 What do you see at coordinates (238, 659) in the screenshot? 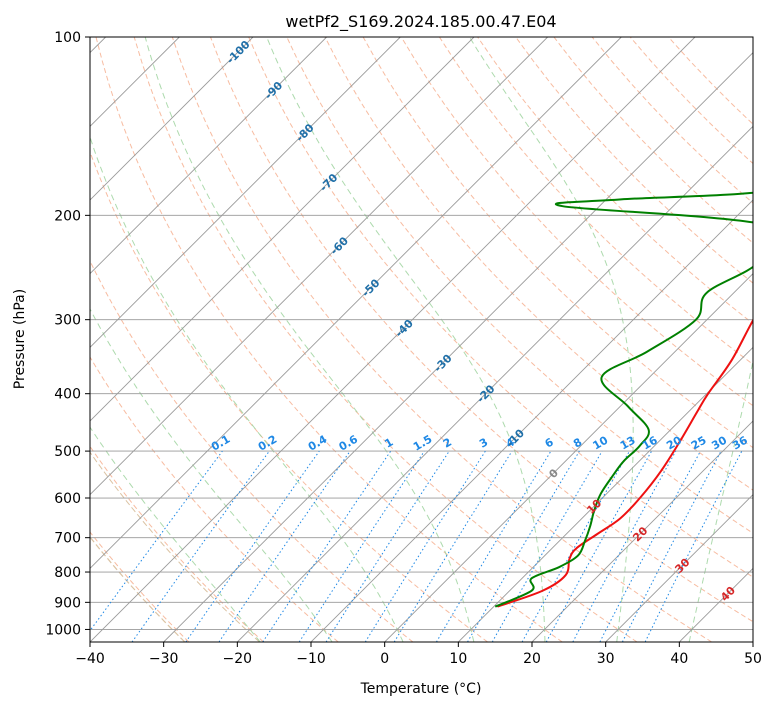
I see `x-tick-label: −20` at bounding box center [238, 659].